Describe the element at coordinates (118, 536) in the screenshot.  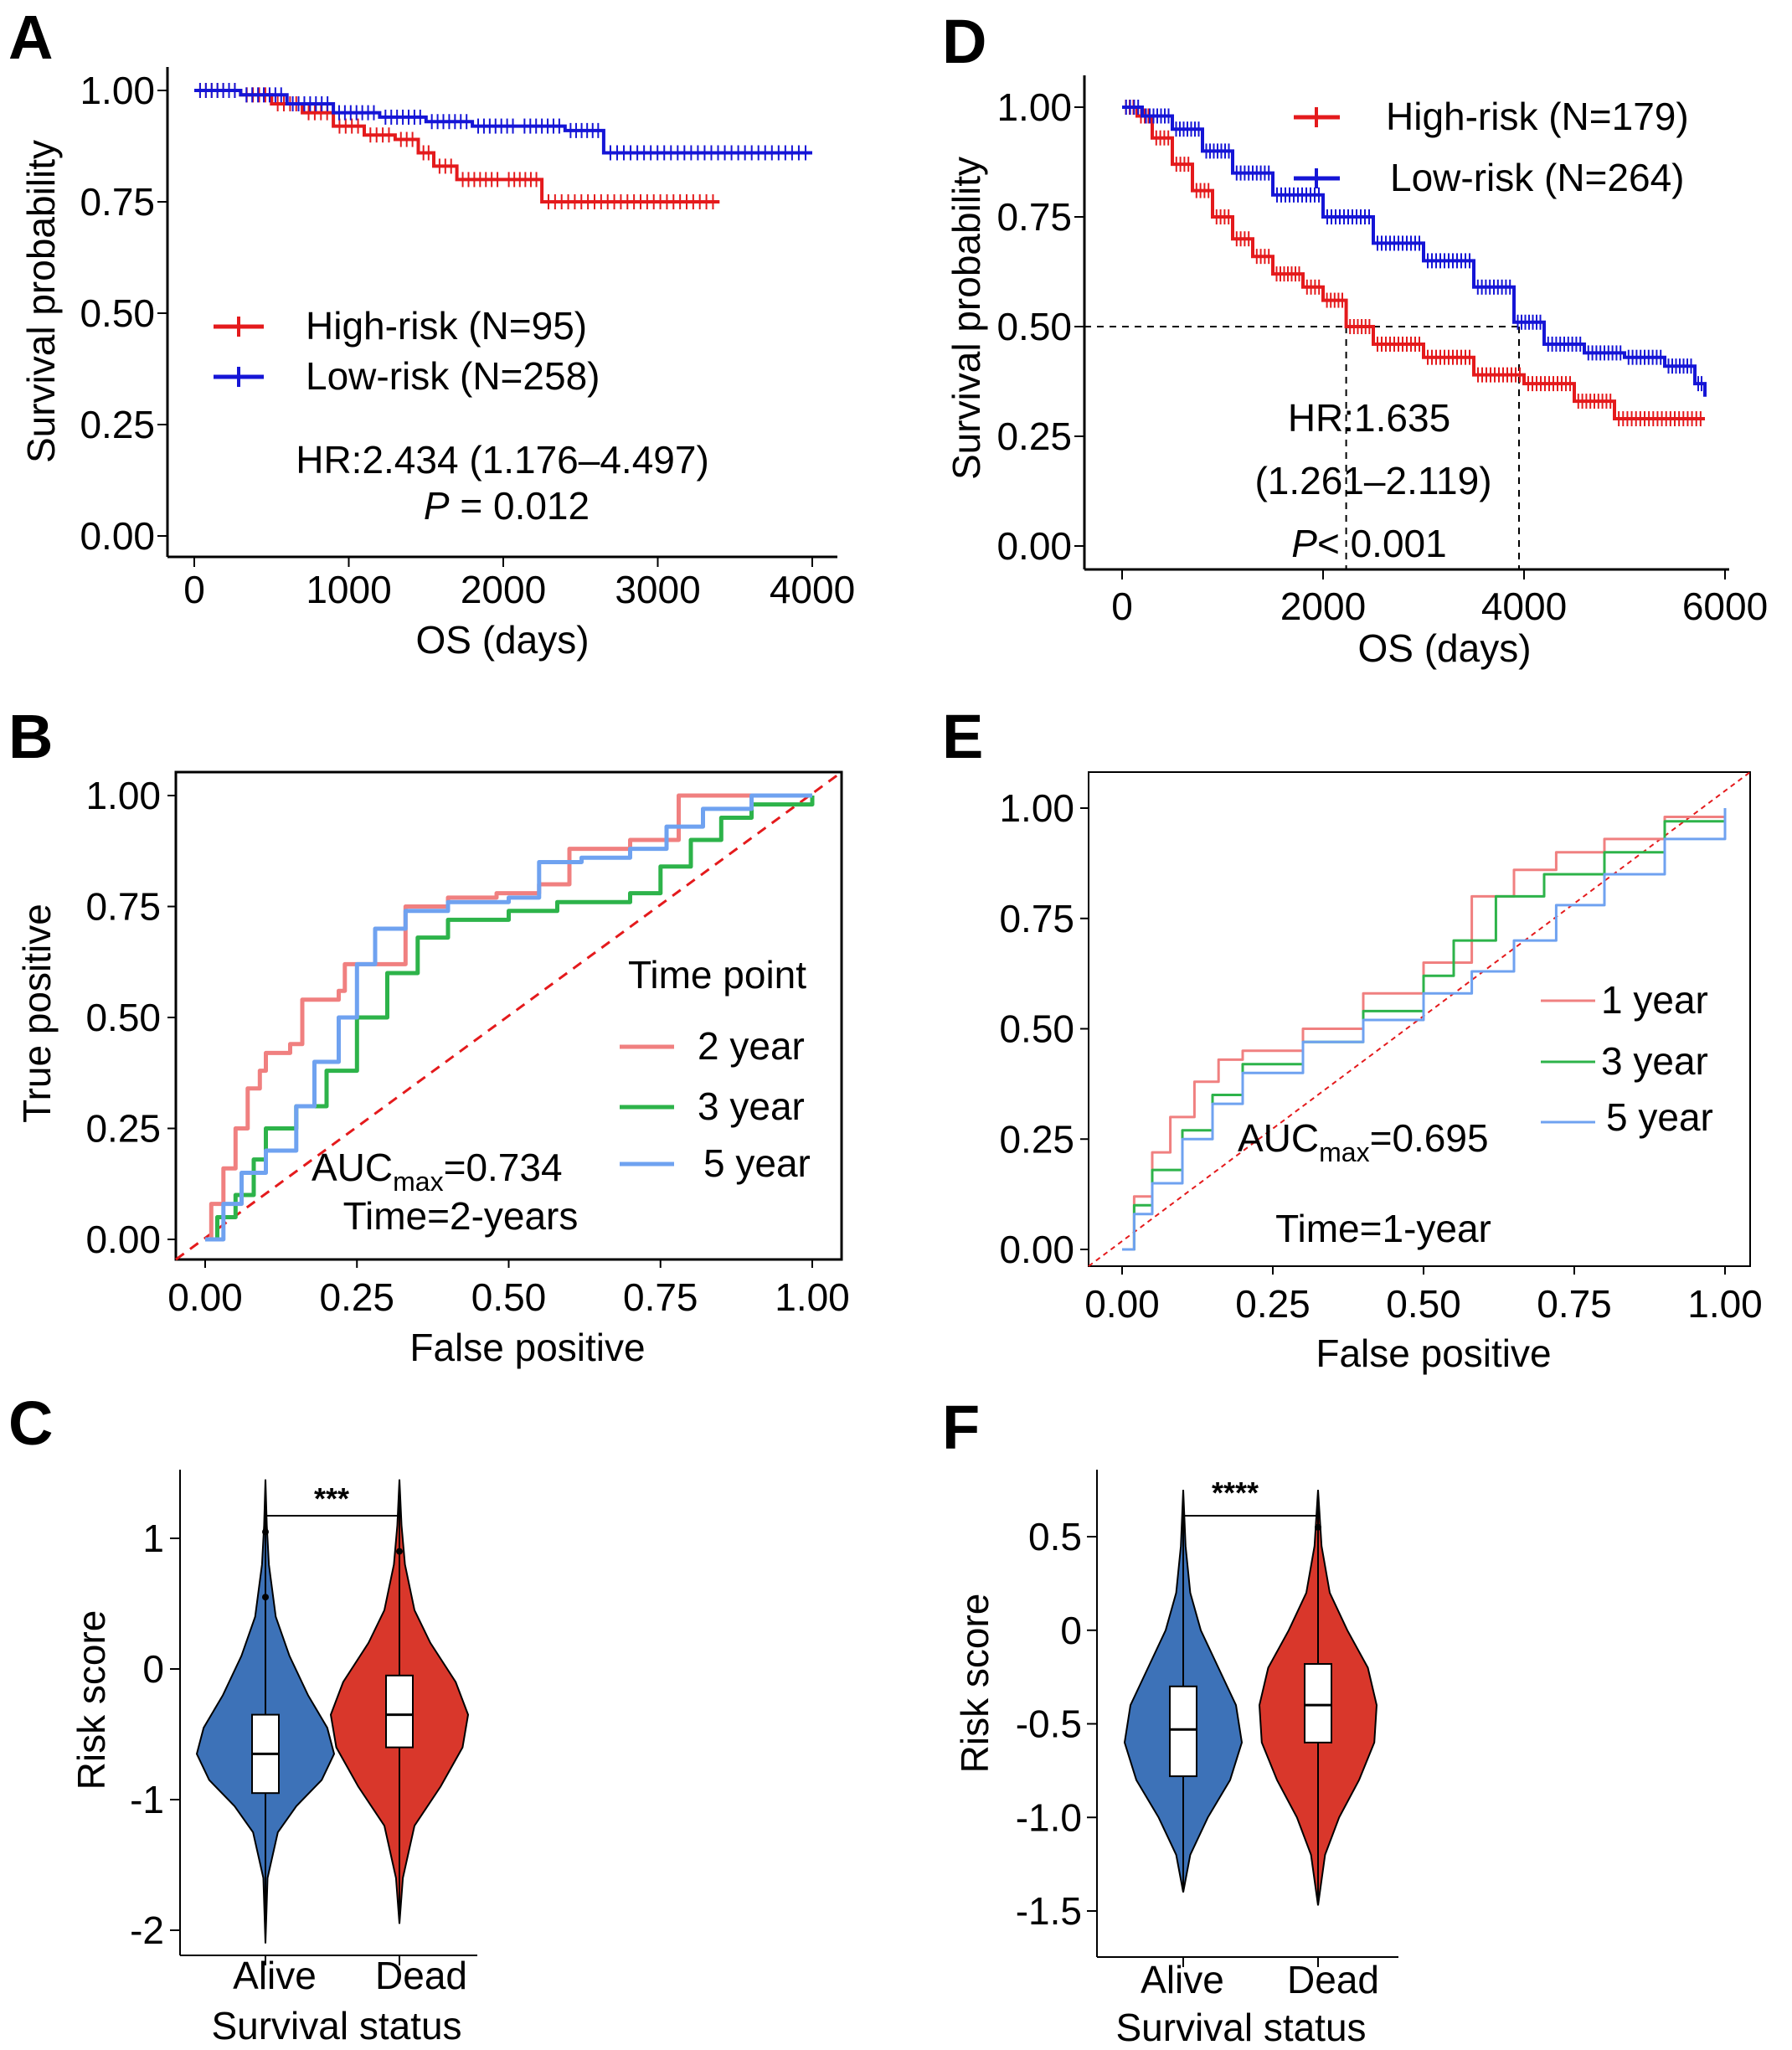
I see `panel-a-y-tick-label: 0.00` at that location.